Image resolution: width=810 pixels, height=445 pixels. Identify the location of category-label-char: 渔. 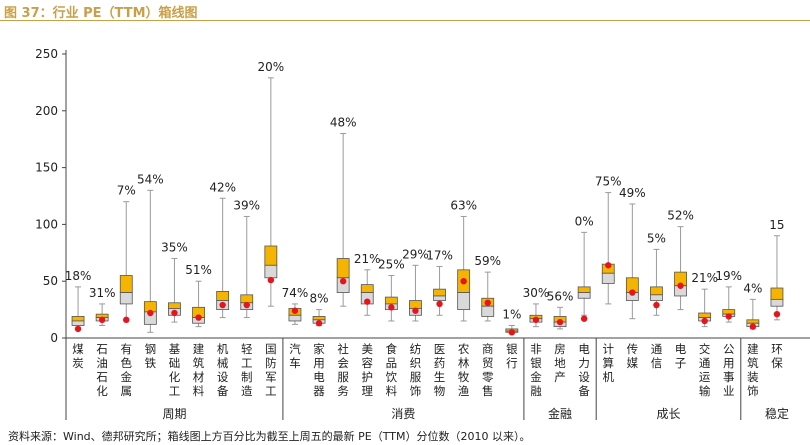
(464, 391).